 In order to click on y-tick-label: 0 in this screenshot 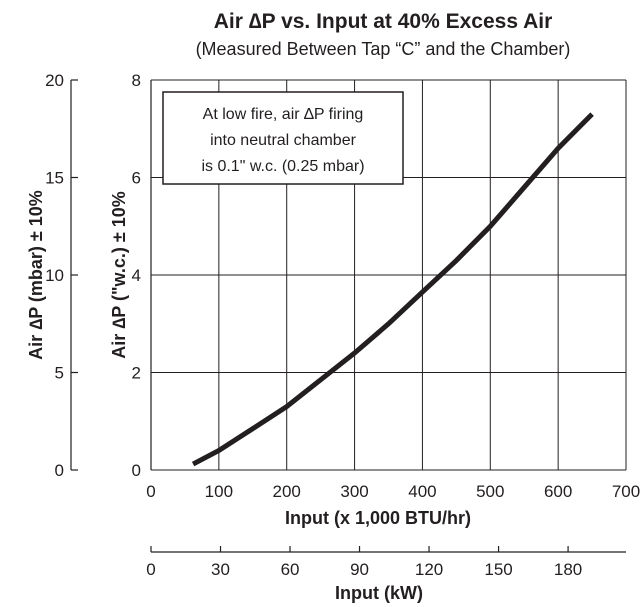, I will do `click(136, 470)`.